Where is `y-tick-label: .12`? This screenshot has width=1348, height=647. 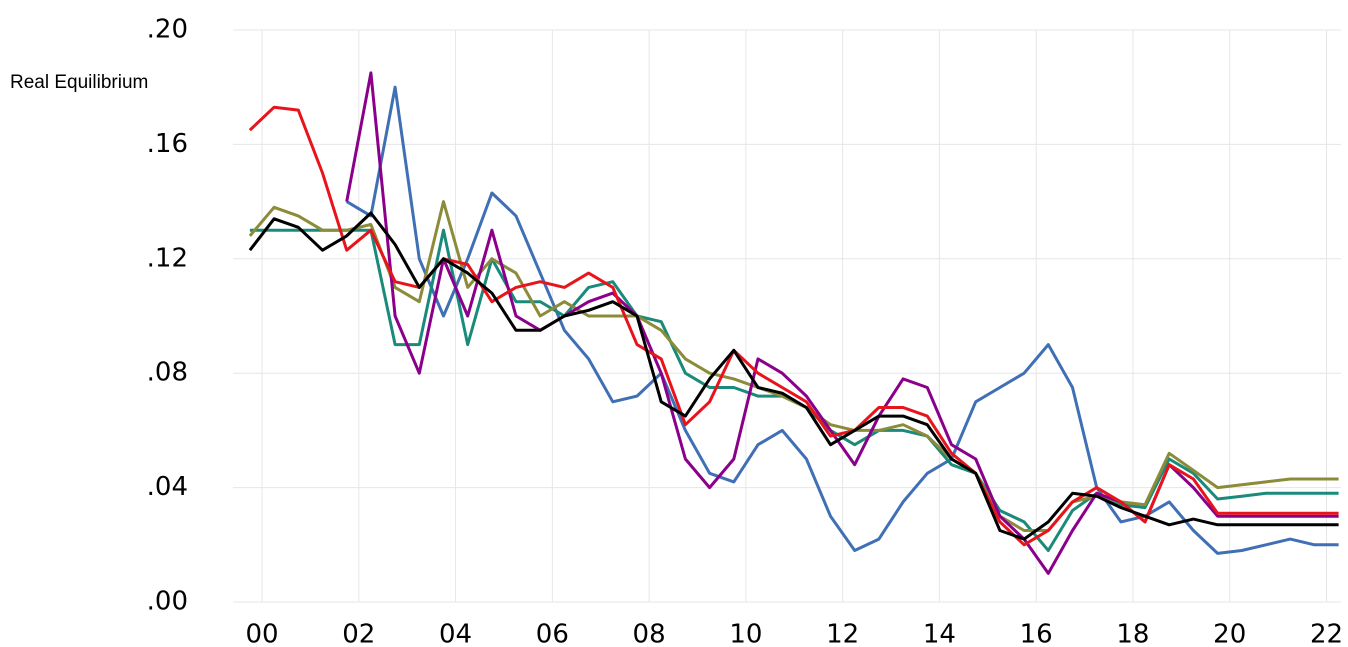
y-tick-label: .12 is located at coordinates (167, 258).